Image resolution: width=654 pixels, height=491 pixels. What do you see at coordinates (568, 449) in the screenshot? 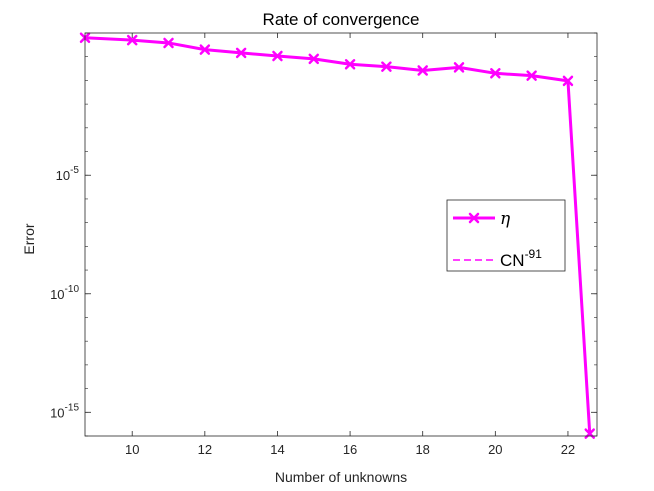
I see `x-tick-label: 22` at bounding box center [568, 449].